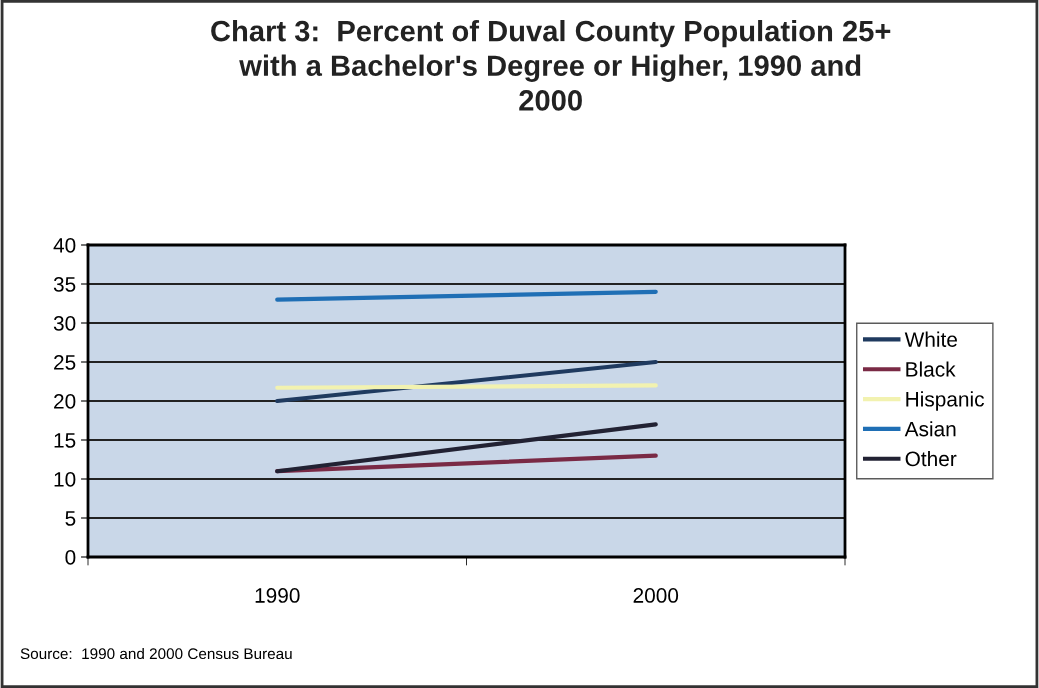 The height and width of the screenshot is (688, 1039). What do you see at coordinates (656, 595) in the screenshot?
I see `x-tick-label: 2000` at bounding box center [656, 595].